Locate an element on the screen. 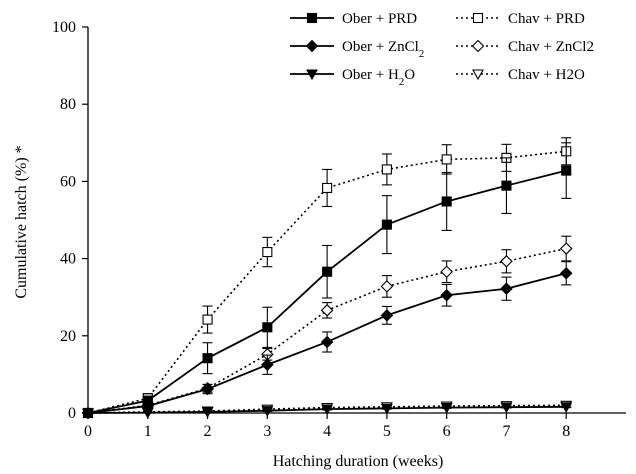 The image size is (636, 474). y-tick-label: 20 is located at coordinates (68, 336).